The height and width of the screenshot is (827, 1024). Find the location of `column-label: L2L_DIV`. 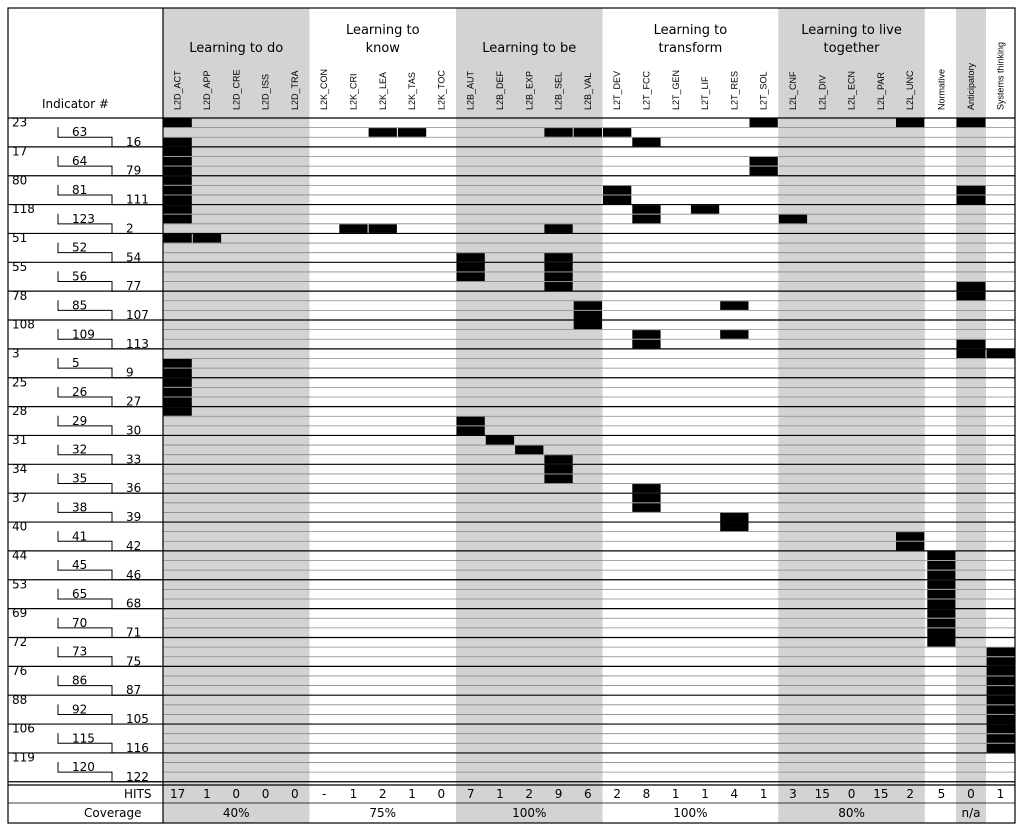

column-label: L2L_DIV is located at coordinates (822, 92).